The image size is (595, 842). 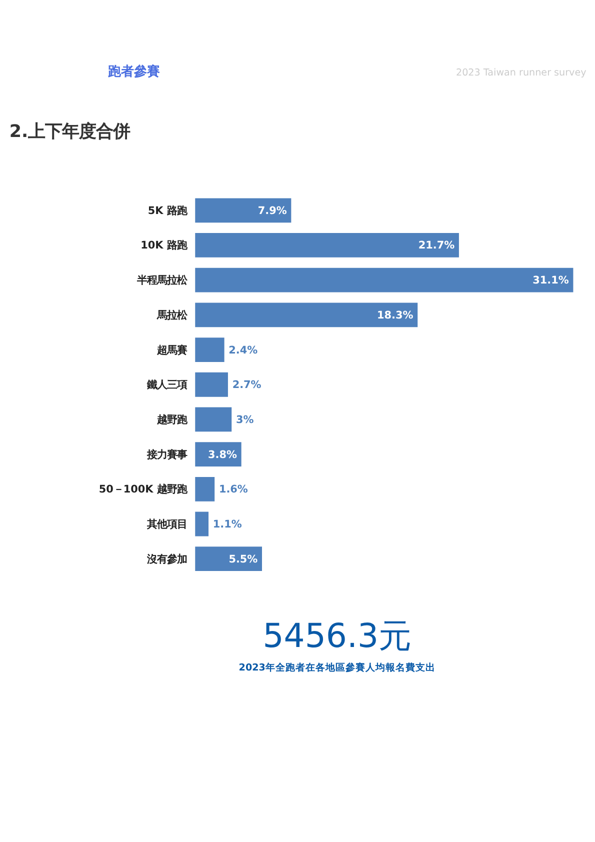 I want to click on data-label: 18.3%, so click(x=395, y=315).